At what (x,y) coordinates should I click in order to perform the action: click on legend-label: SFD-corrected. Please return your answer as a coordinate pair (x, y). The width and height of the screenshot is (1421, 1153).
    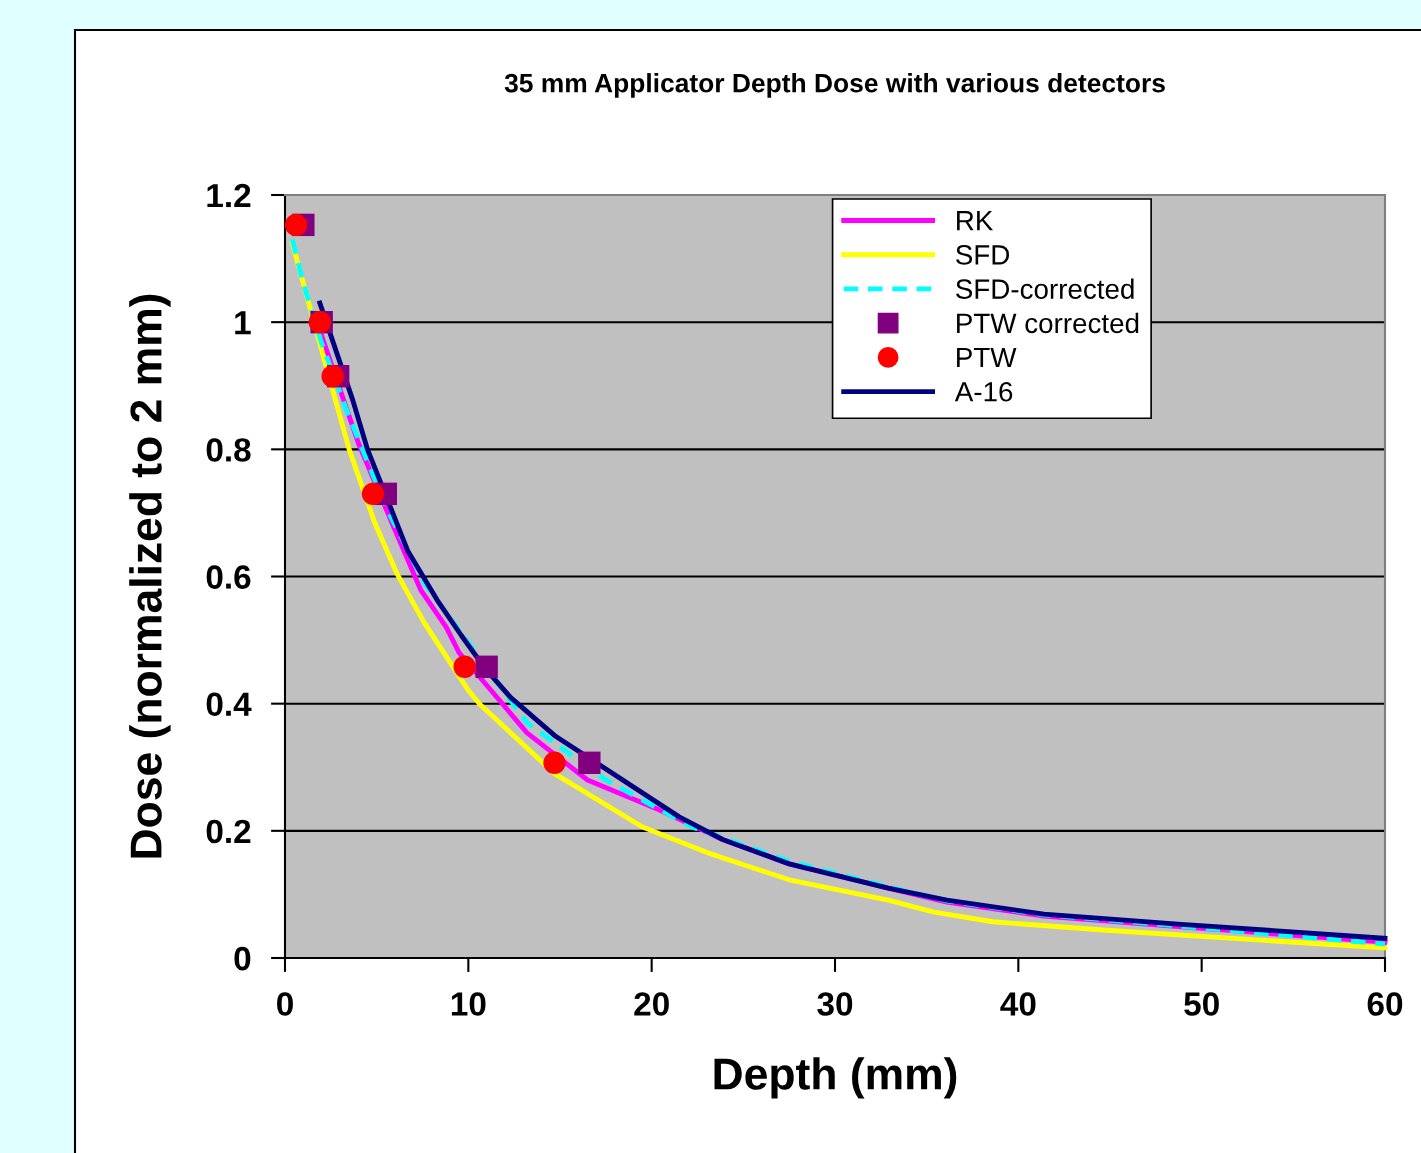
    Looking at the image, I should click on (1045, 288).